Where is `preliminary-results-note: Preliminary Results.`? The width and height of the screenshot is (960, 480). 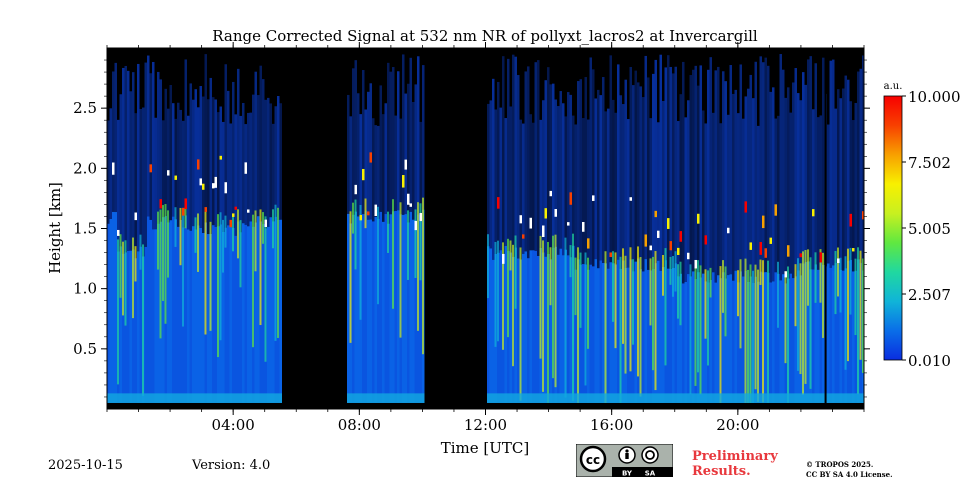 preliminary-results-note: Preliminary Results. is located at coordinates (735, 464).